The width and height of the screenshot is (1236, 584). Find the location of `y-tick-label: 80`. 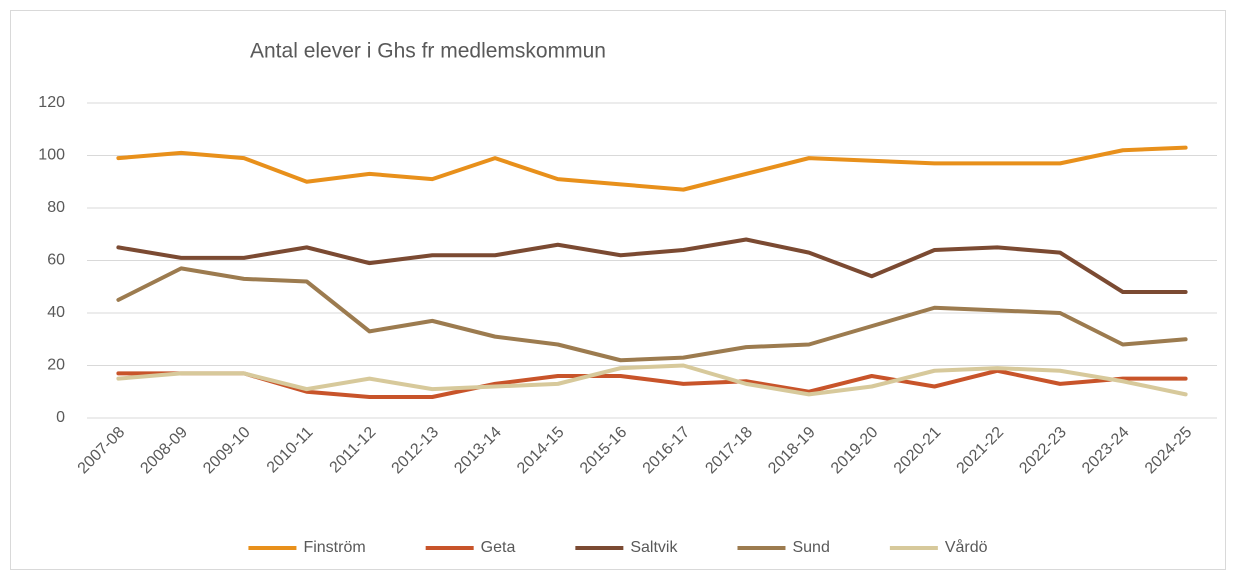

y-tick-label: 80 is located at coordinates (56, 207).